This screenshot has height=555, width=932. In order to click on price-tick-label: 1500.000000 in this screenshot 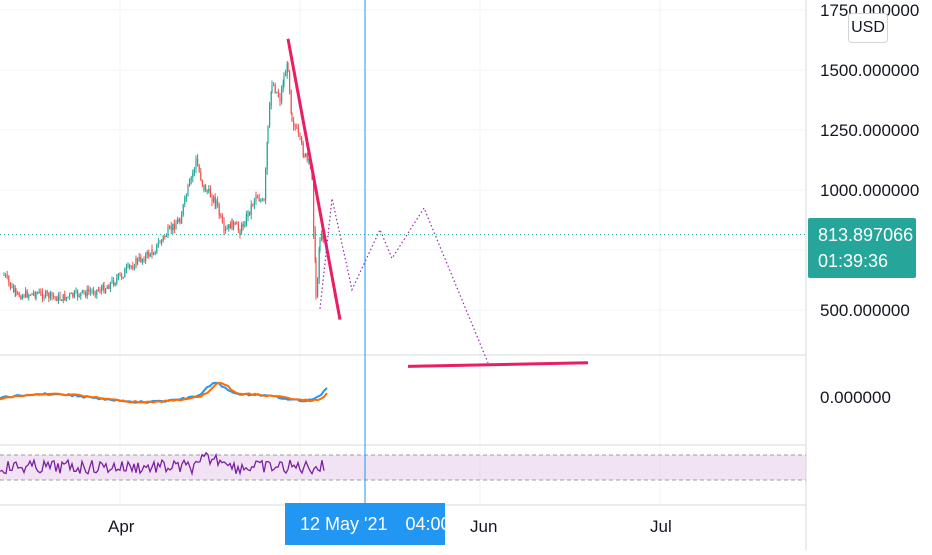, I will do `click(869, 70)`.